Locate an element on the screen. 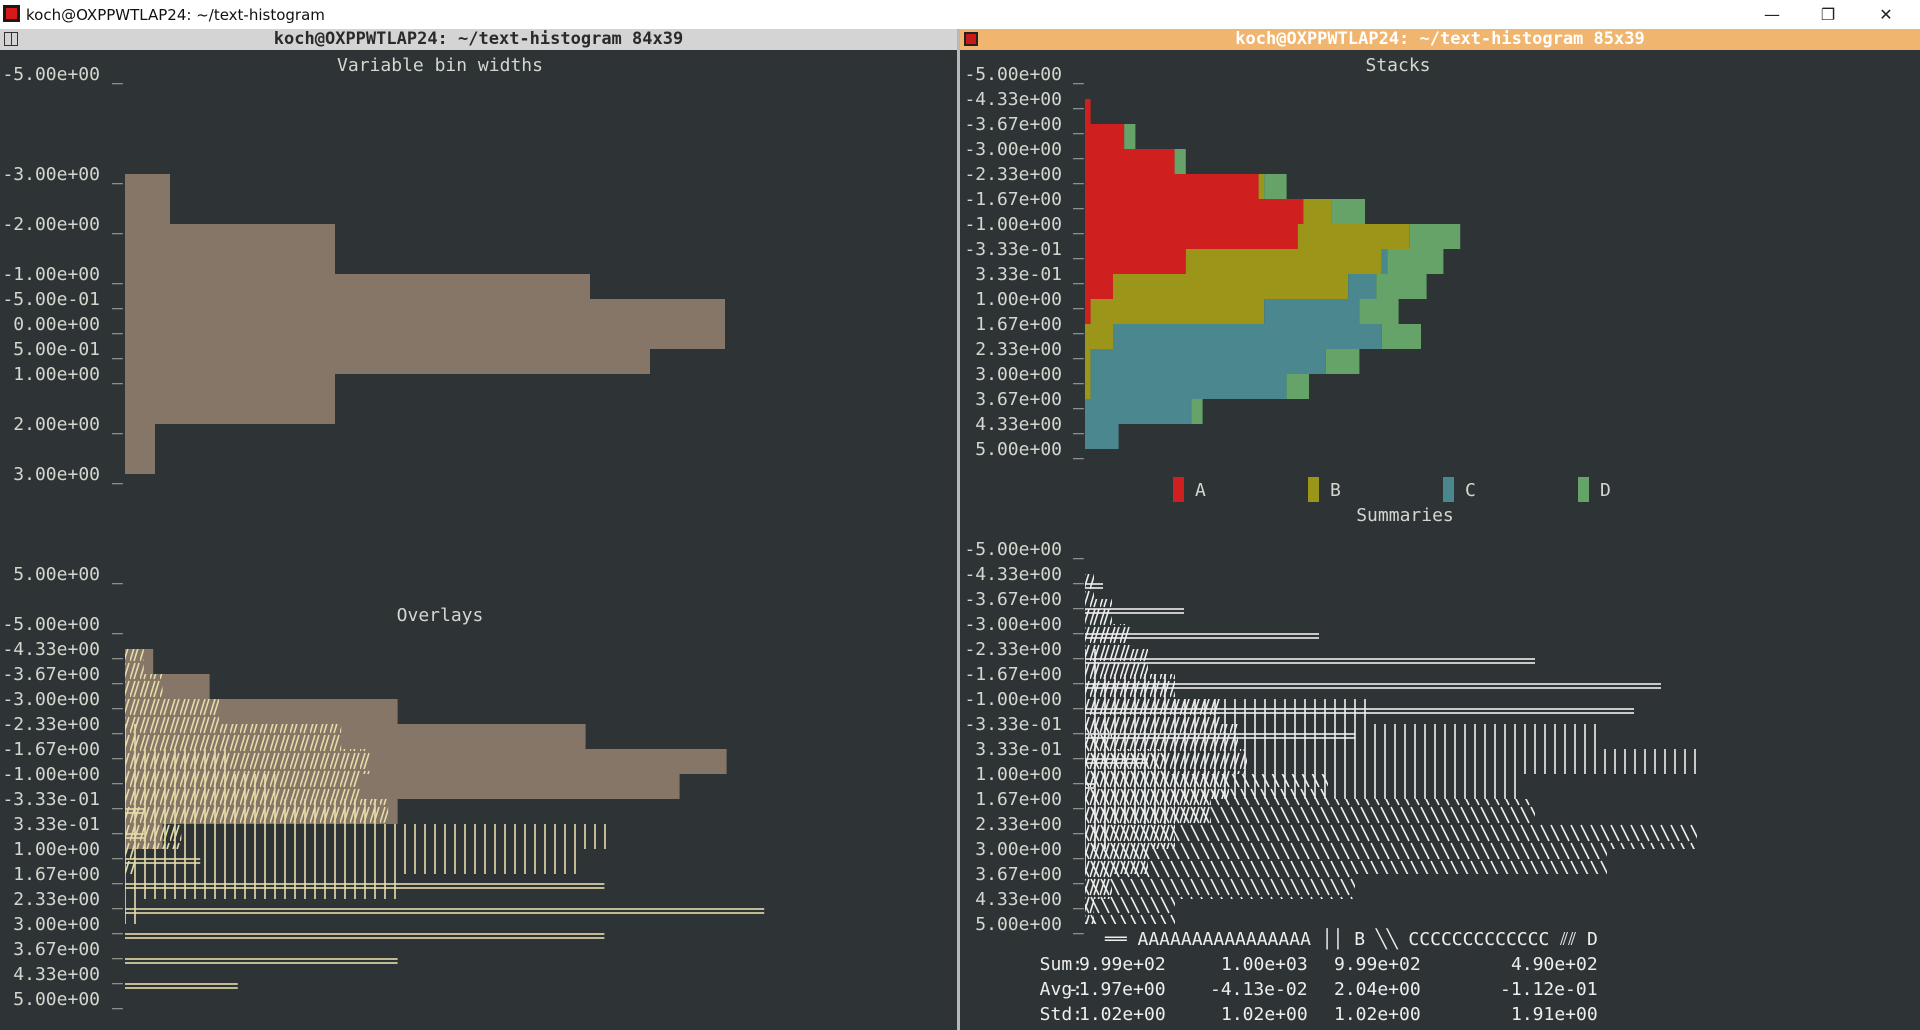 The height and width of the screenshot is (1030, 1920). pane-divider is located at coordinates (958, 529).